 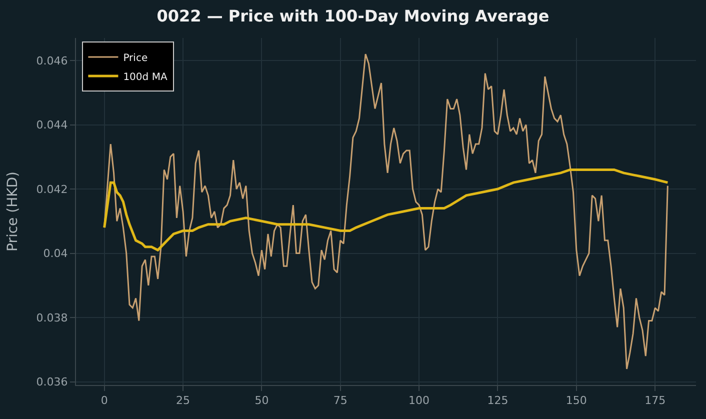 What do you see at coordinates (52, 382) in the screenshot?
I see `y-tick-label: 0.036` at bounding box center [52, 382].